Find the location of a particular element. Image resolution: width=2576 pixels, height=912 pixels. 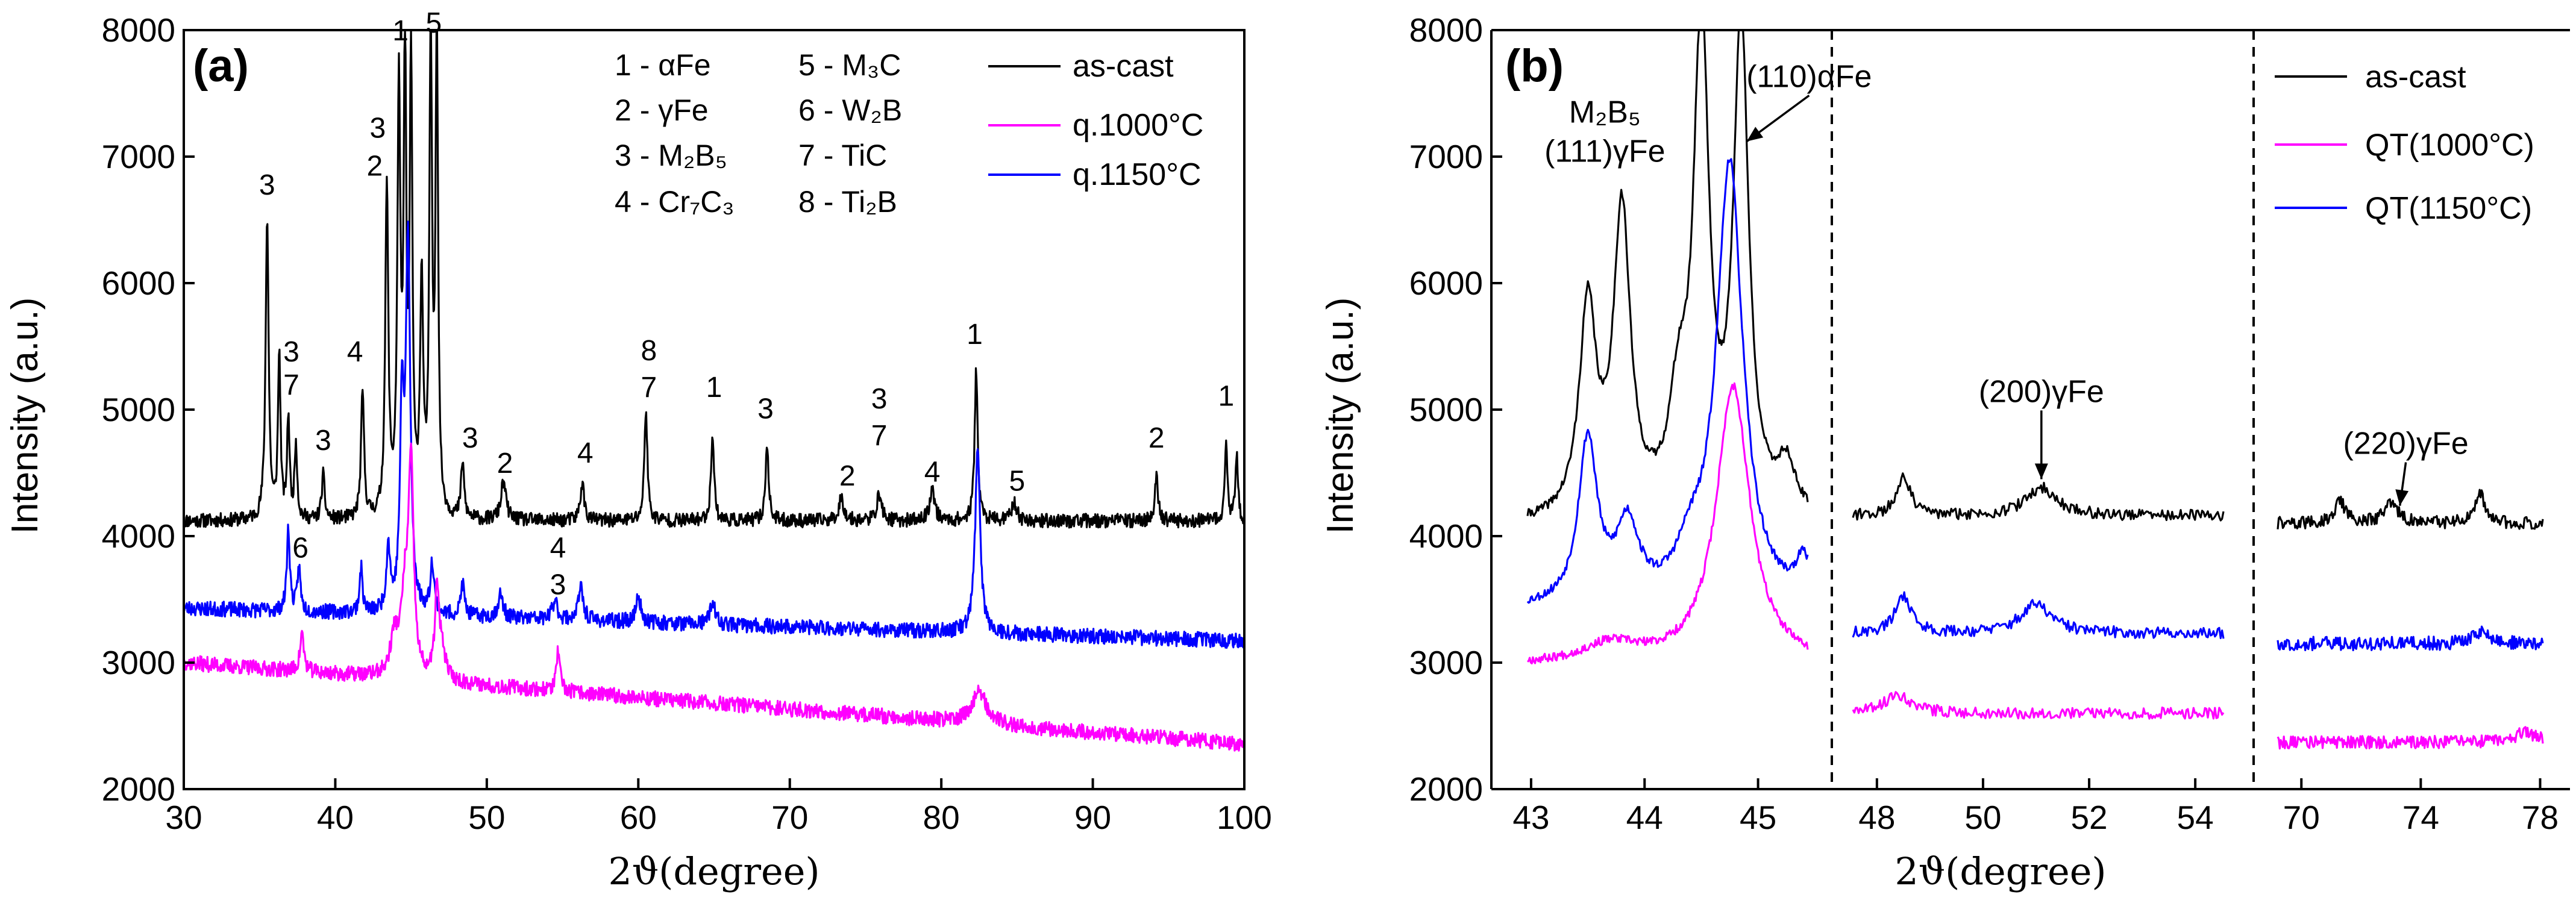

peak-annotation: M₂B₅ is located at coordinates (1605, 112).